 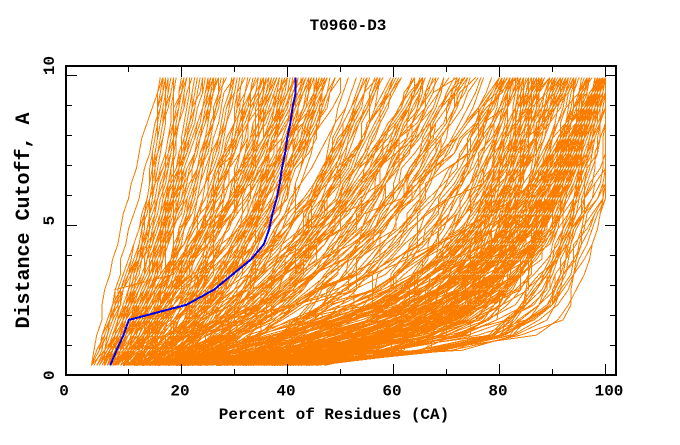 I want to click on svg-text: 100, so click(x=609, y=392).